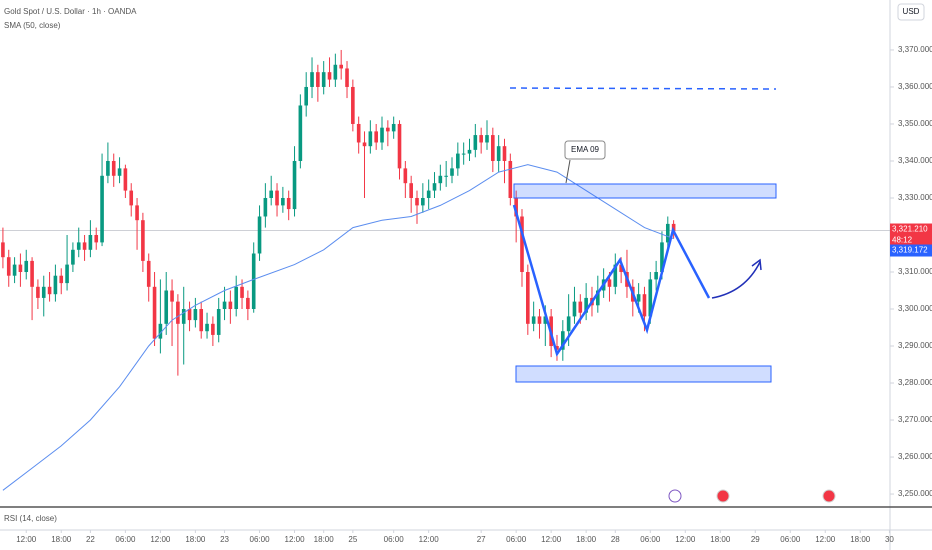 The width and height of the screenshot is (932, 550). I want to click on y-tick-label: 3,330.000, so click(915, 197).